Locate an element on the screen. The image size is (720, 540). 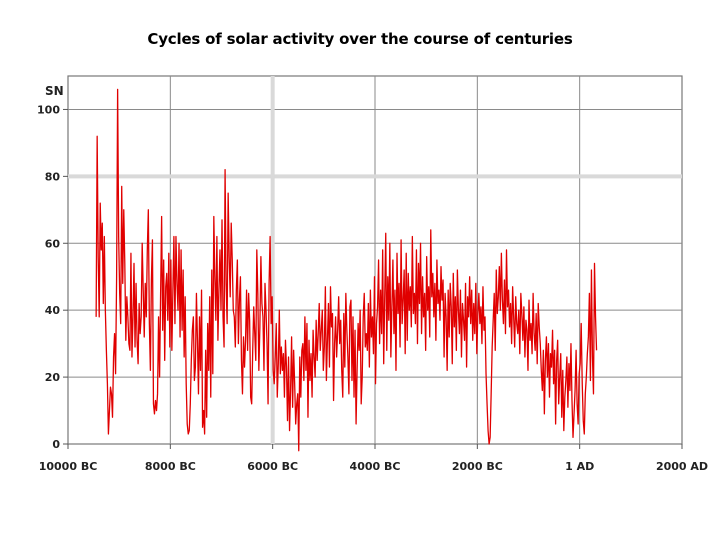
x-tick-label: 1 AD is located at coordinates (579, 466).